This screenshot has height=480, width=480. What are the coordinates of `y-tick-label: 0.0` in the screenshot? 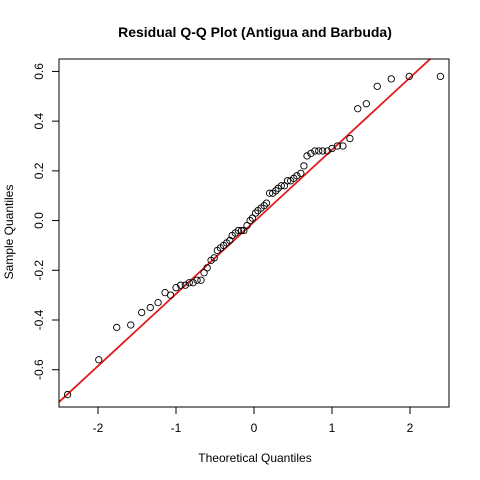 It's located at (39, 220).